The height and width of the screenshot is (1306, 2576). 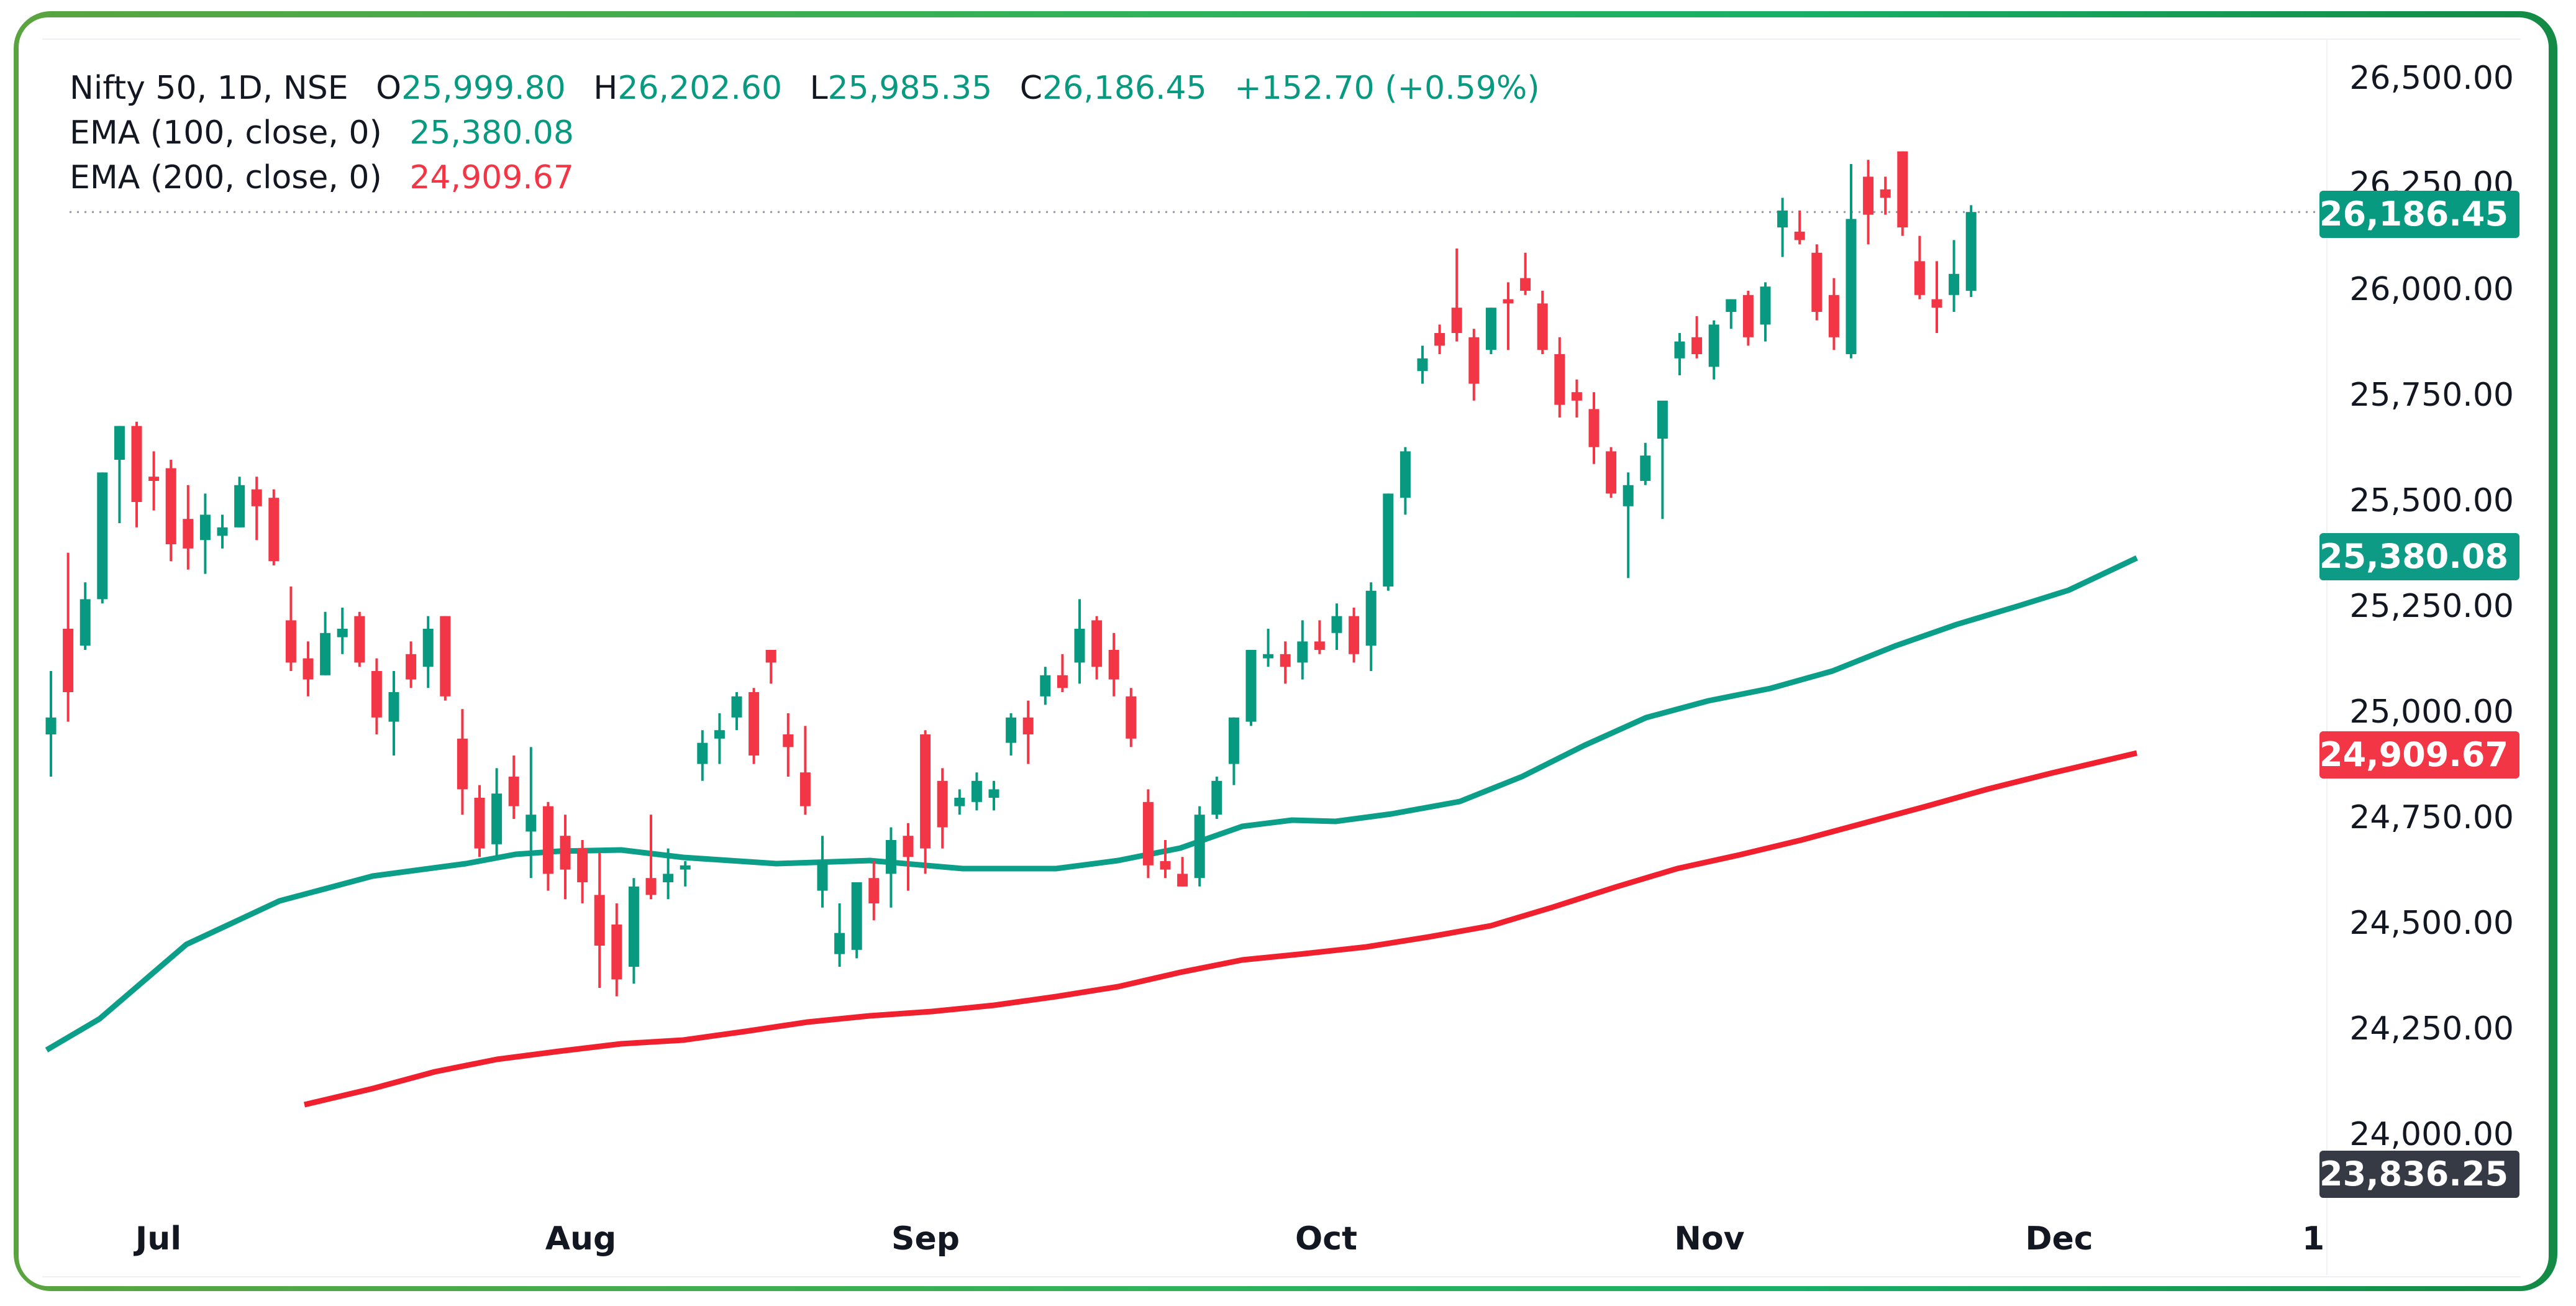 What do you see at coordinates (226, 177) in the screenshot?
I see `ema200-label: EMA (200, close, 0)` at bounding box center [226, 177].